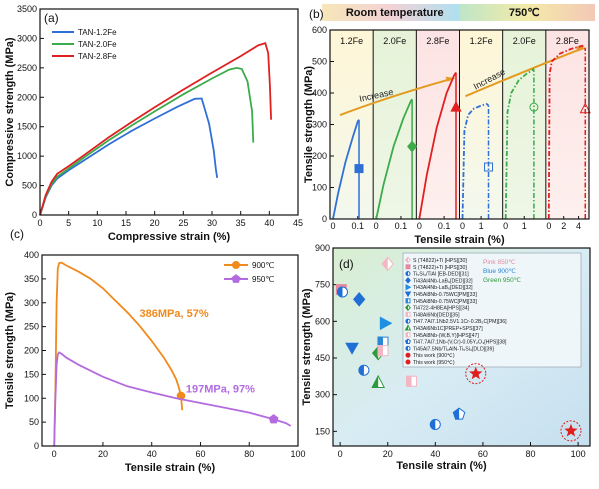  I want to click on x-tick-label-c: 0, so click(54, 454).